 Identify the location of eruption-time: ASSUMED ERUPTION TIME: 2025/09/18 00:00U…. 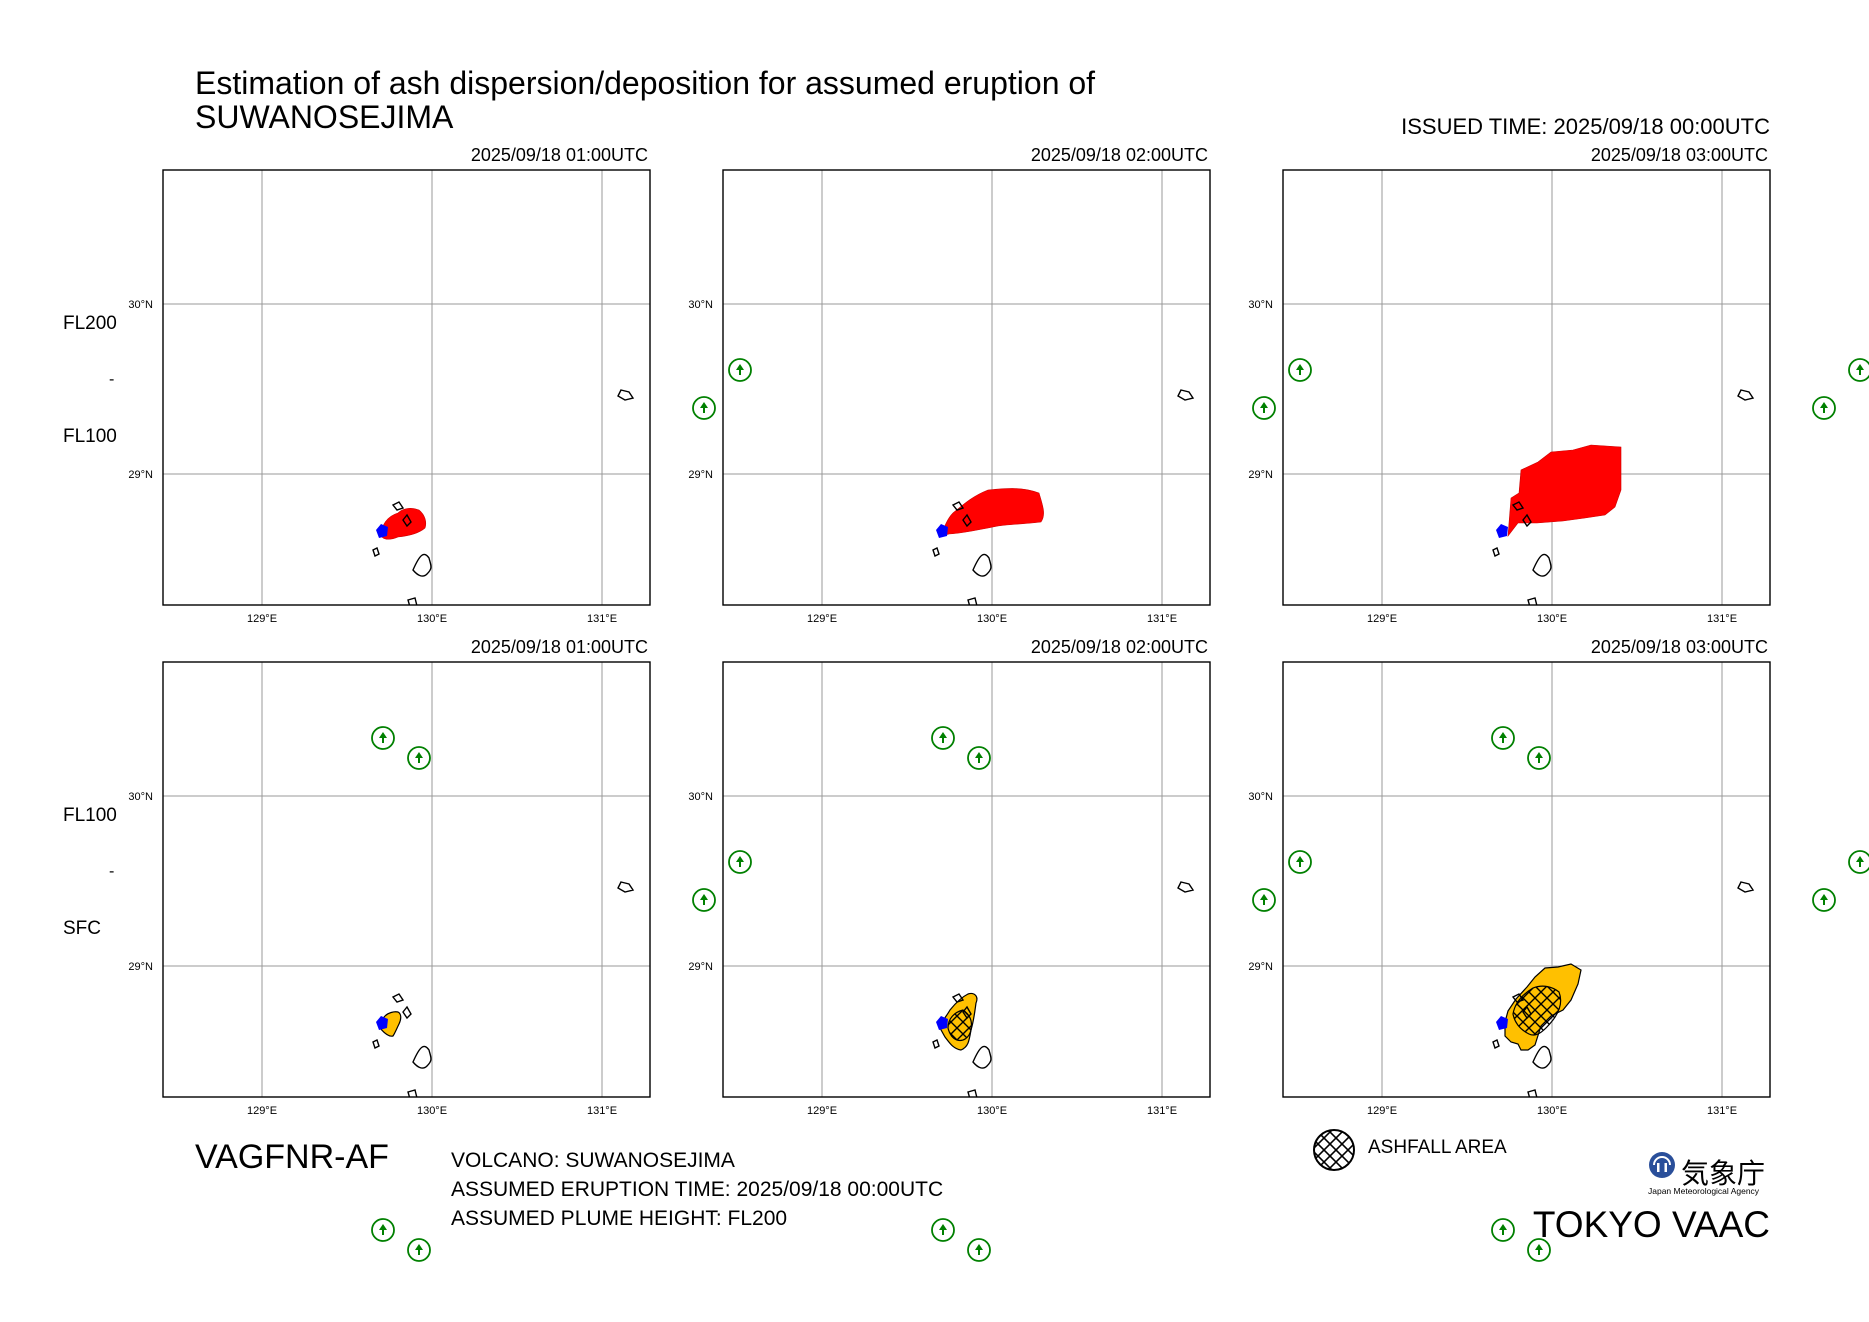
(697, 1189).